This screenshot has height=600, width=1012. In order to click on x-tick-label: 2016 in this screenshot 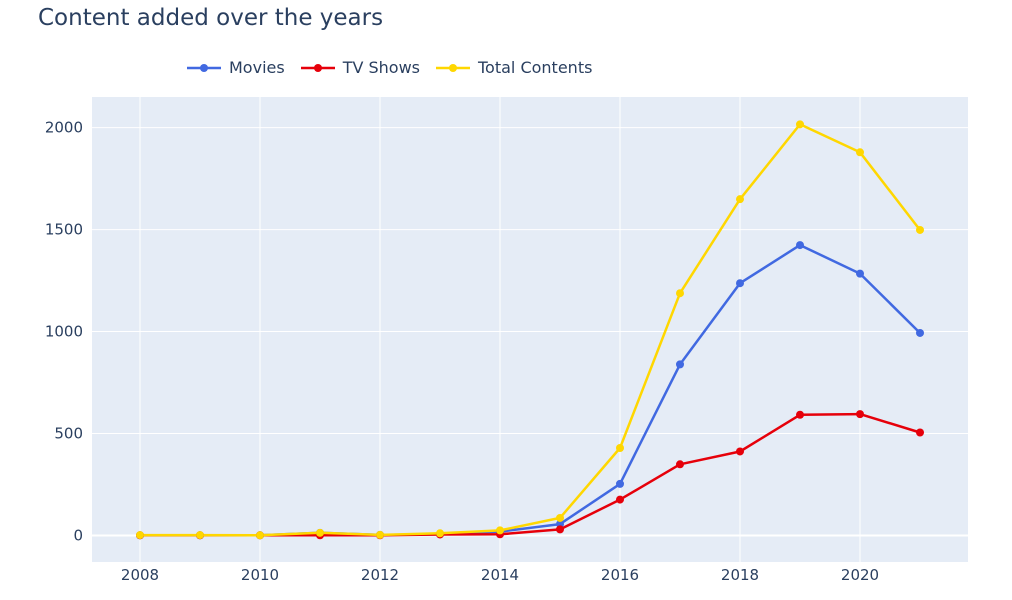, I will do `click(620, 575)`.